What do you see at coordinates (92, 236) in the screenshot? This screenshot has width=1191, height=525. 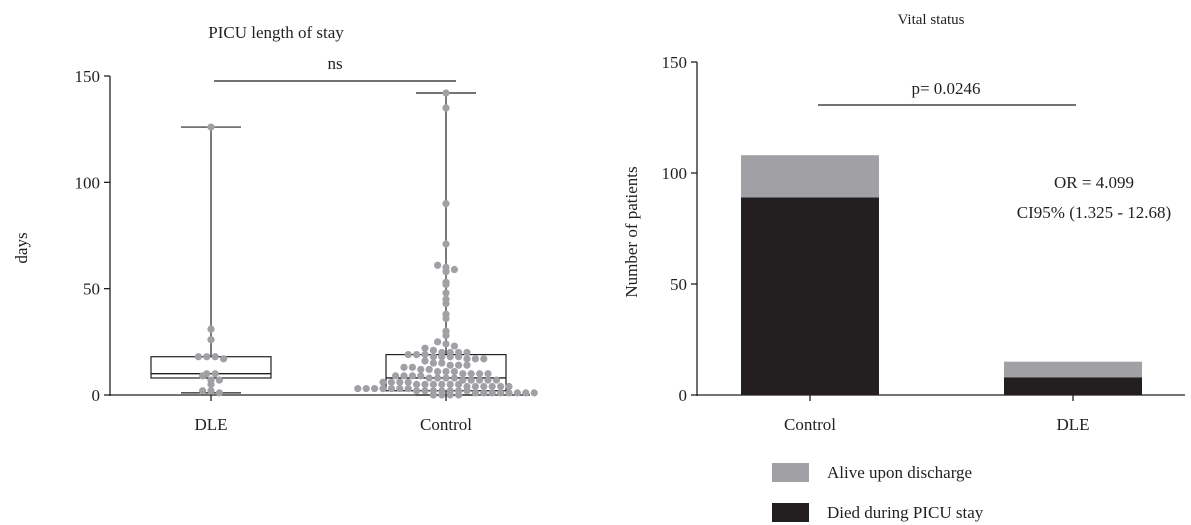 I see `left-y-ticks: 0 50 100 150` at bounding box center [92, 236].